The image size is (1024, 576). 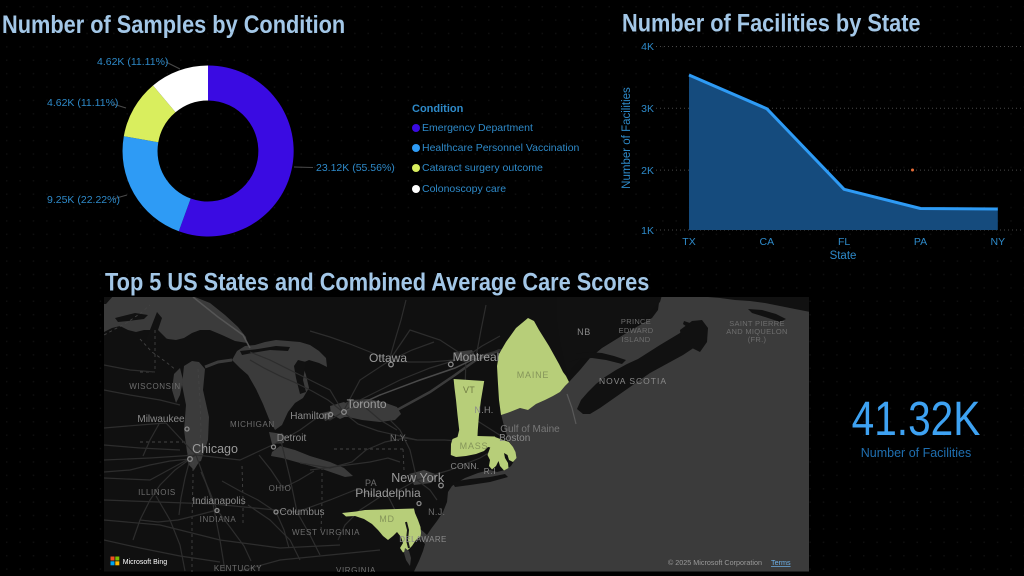 What do you see at coordinates (469, 390) in the screenshot?
I see `svg-text: VT` at bounding box center [469, 390].